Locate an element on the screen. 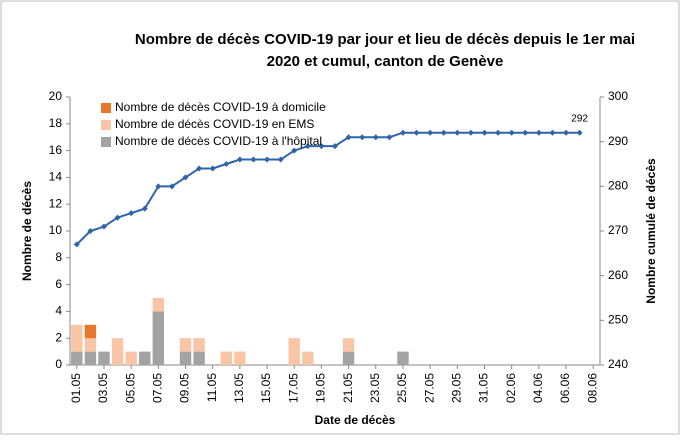 Image resolution: width=680 pixels, height=440 pixels. x-tick-label: 27.05 is located at coordinates (429, 388).